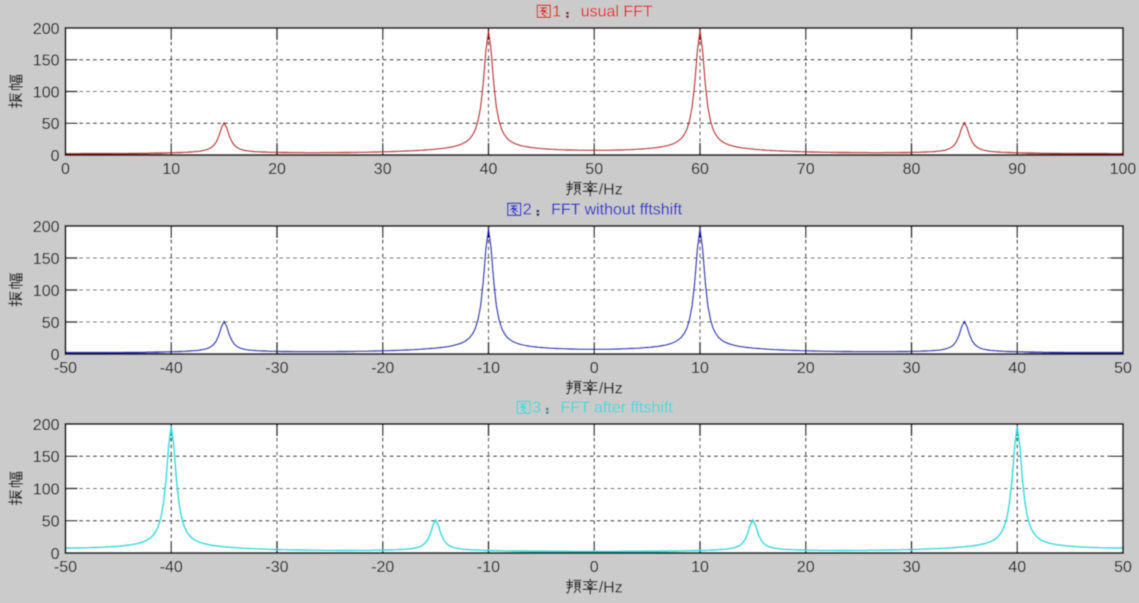 The width and height of the screenshot is (1139, 603). What do you see at coordinates (617, 12) in the screenshot?
I see `svg-text: usual FFT` at bounding box center [617, 12].